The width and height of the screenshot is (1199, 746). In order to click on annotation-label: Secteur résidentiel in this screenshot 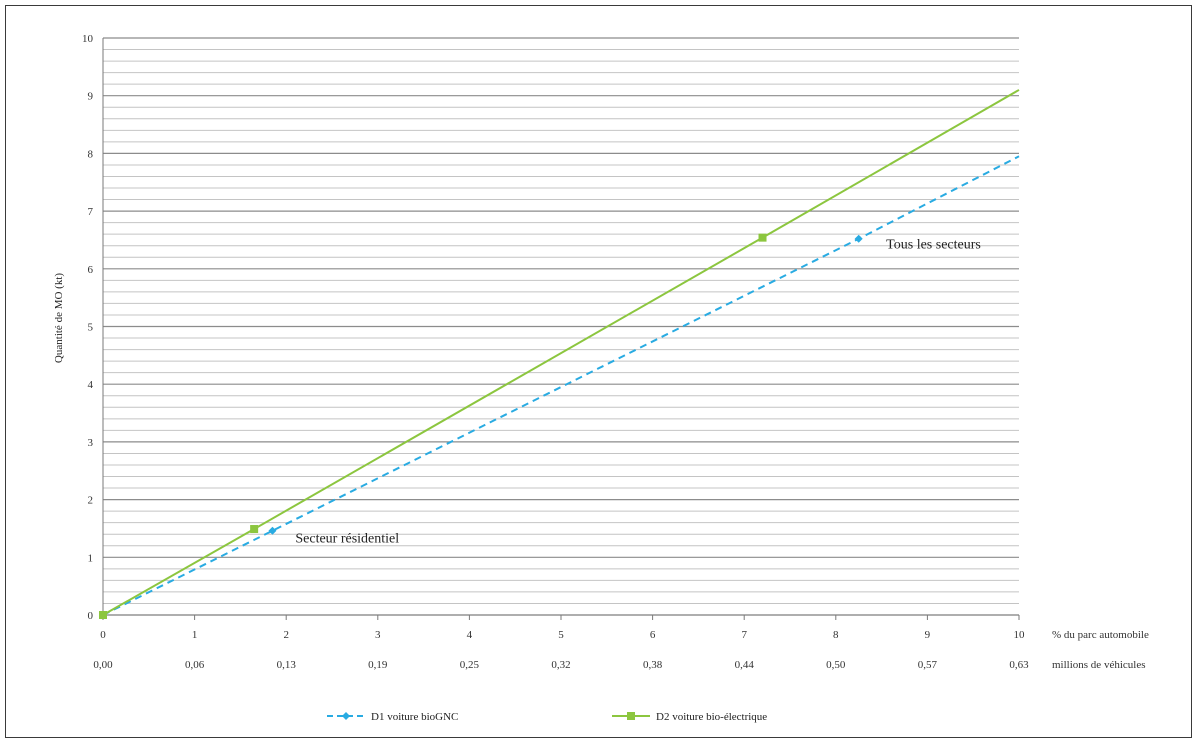, I will do `click(347, 538)`.